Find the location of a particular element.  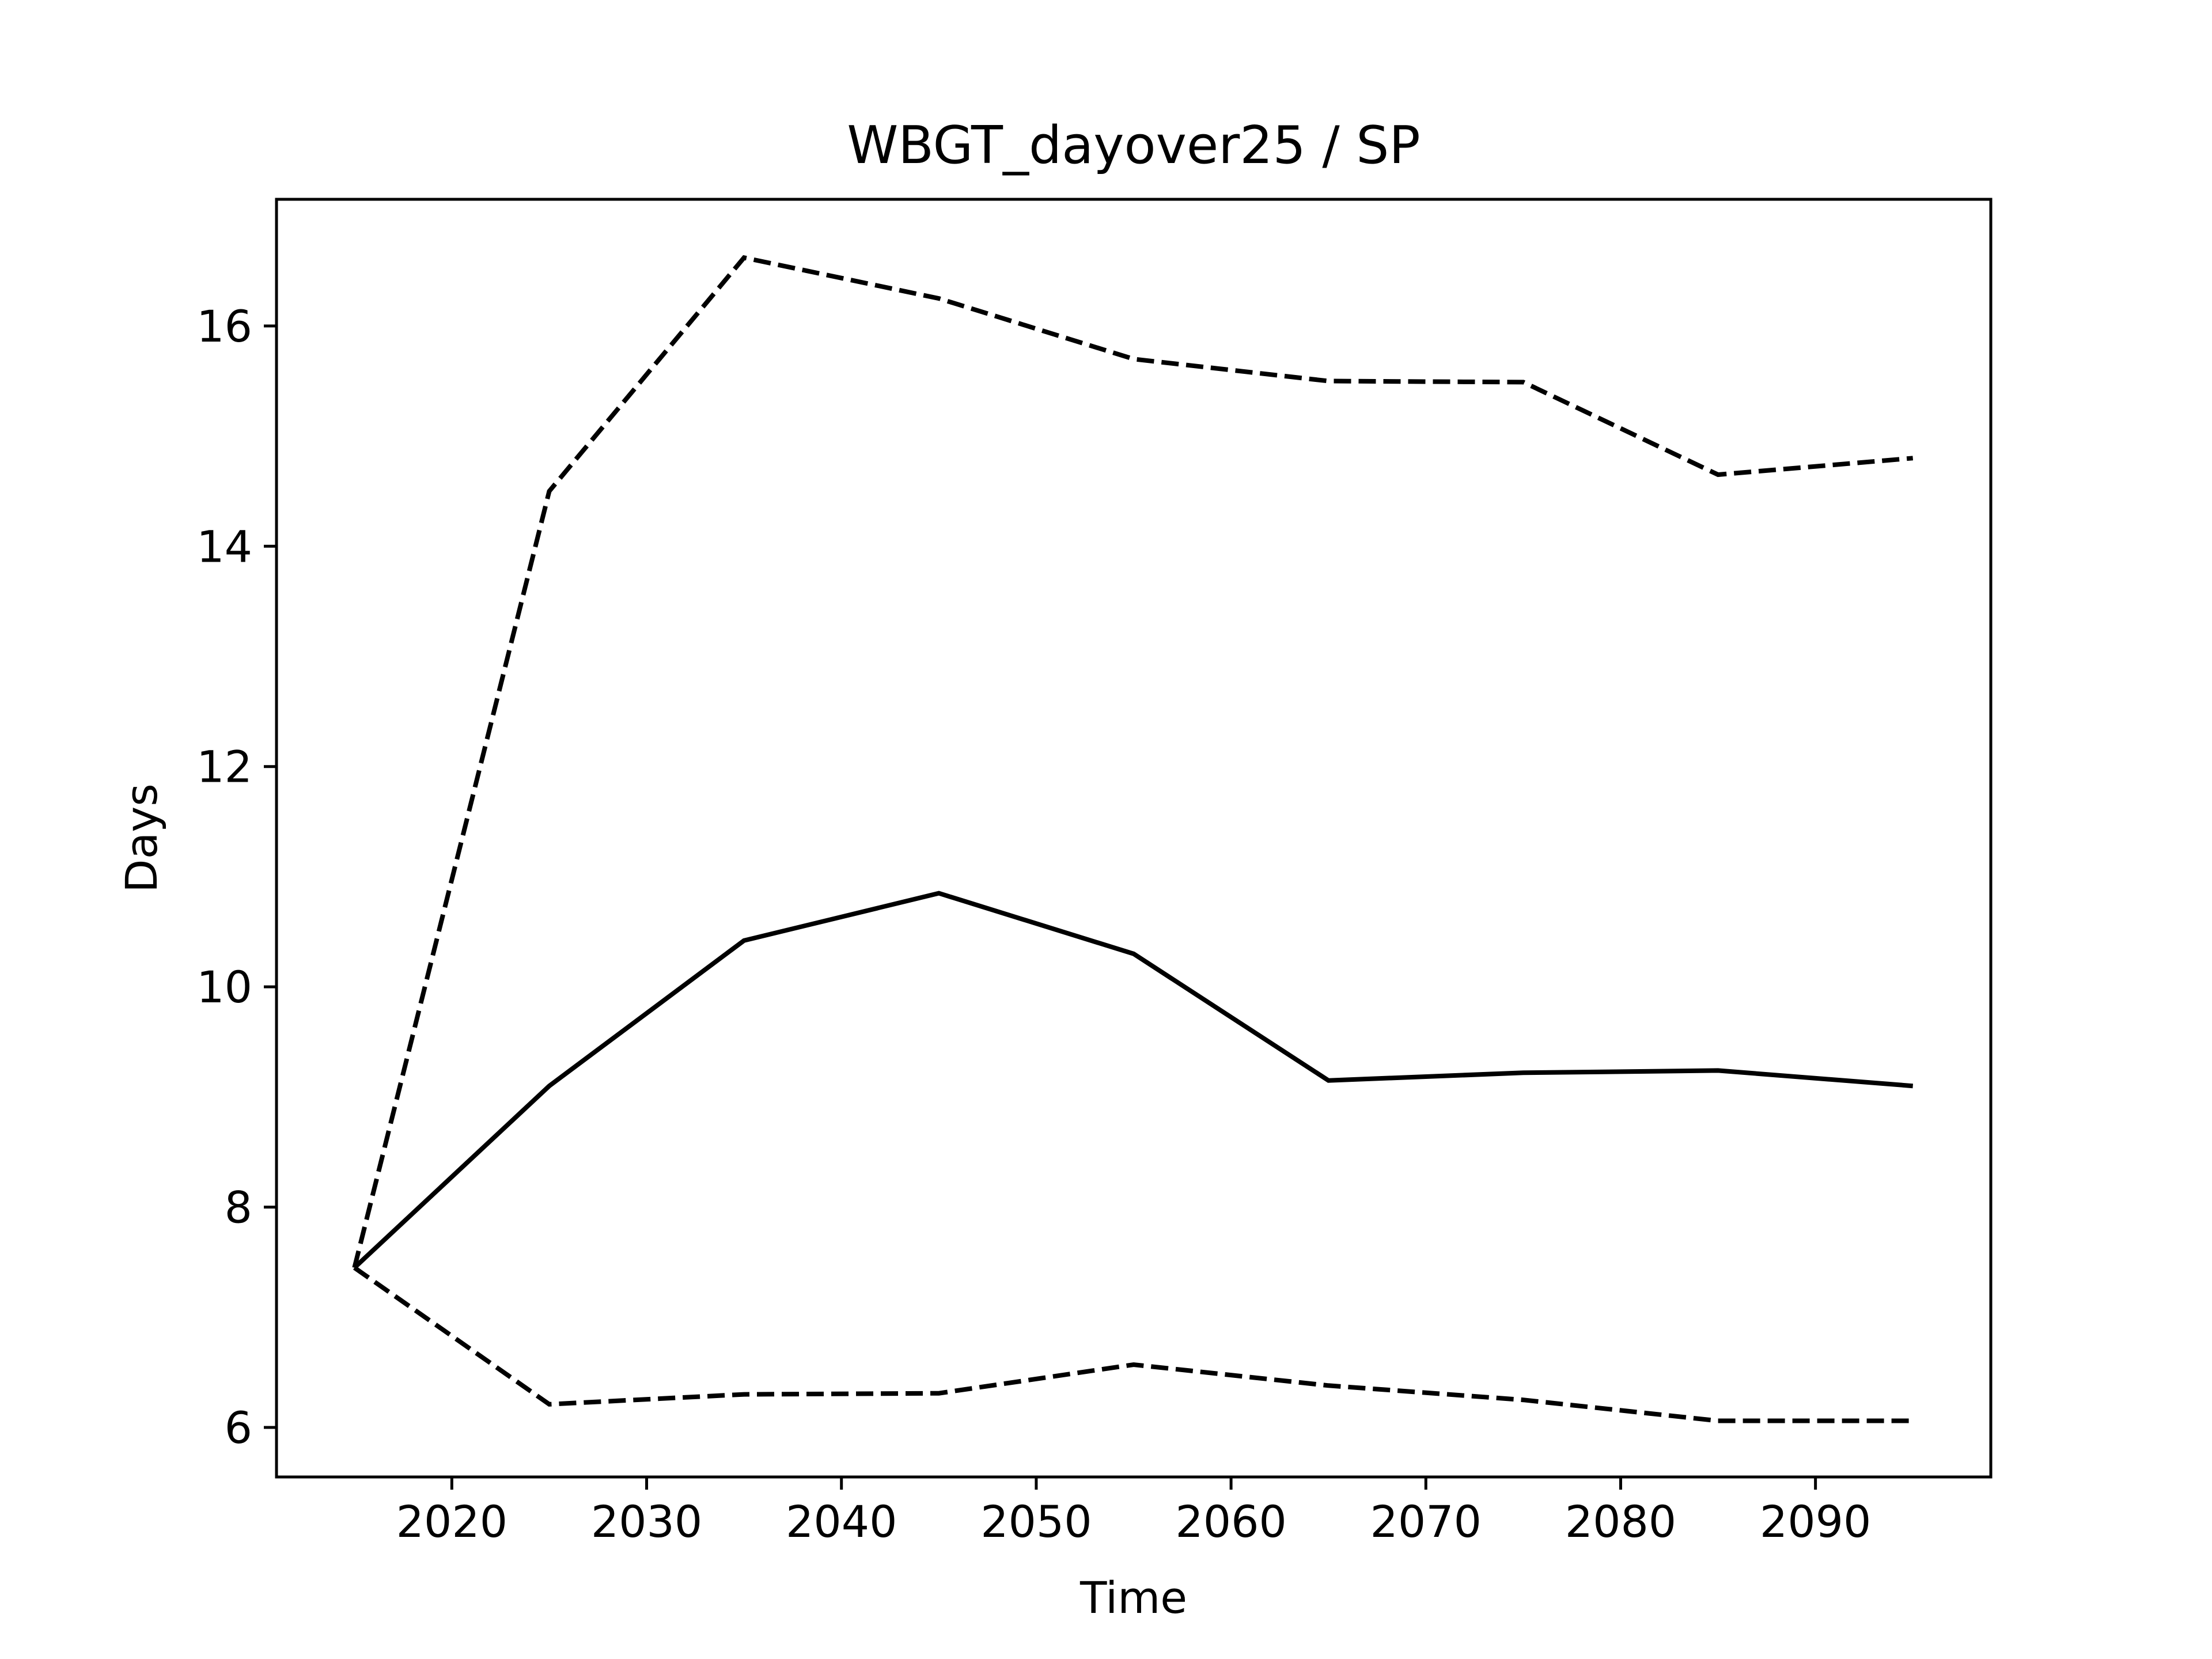

y-axis: 6 8 10 12 14 16 is located at coordinates (236, 877).